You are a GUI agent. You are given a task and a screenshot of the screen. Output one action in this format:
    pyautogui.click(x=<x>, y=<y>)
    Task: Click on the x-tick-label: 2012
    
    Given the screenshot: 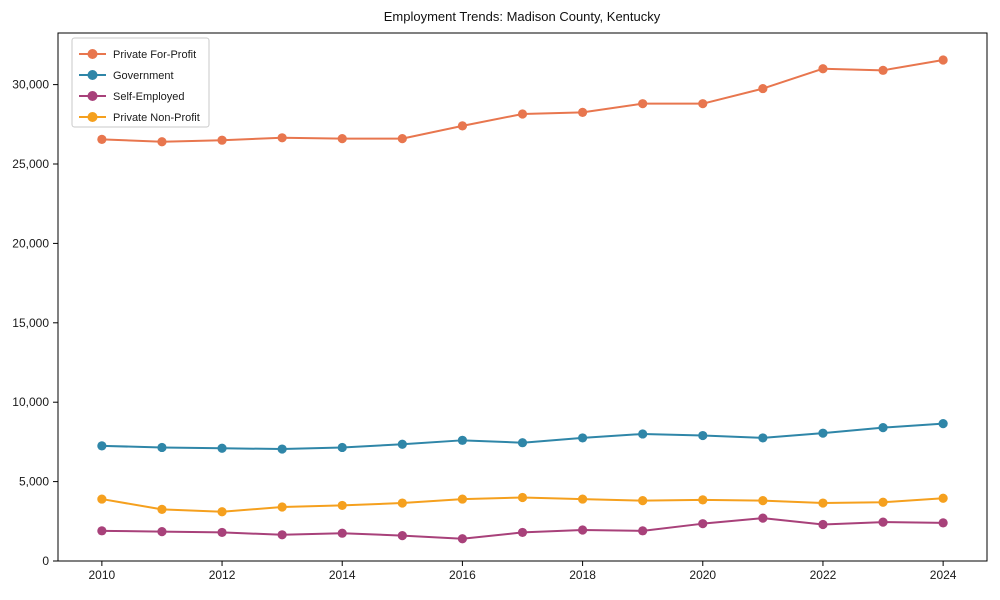 What is the action you would take?
    pyautogui.click(x=222, y=575)
    